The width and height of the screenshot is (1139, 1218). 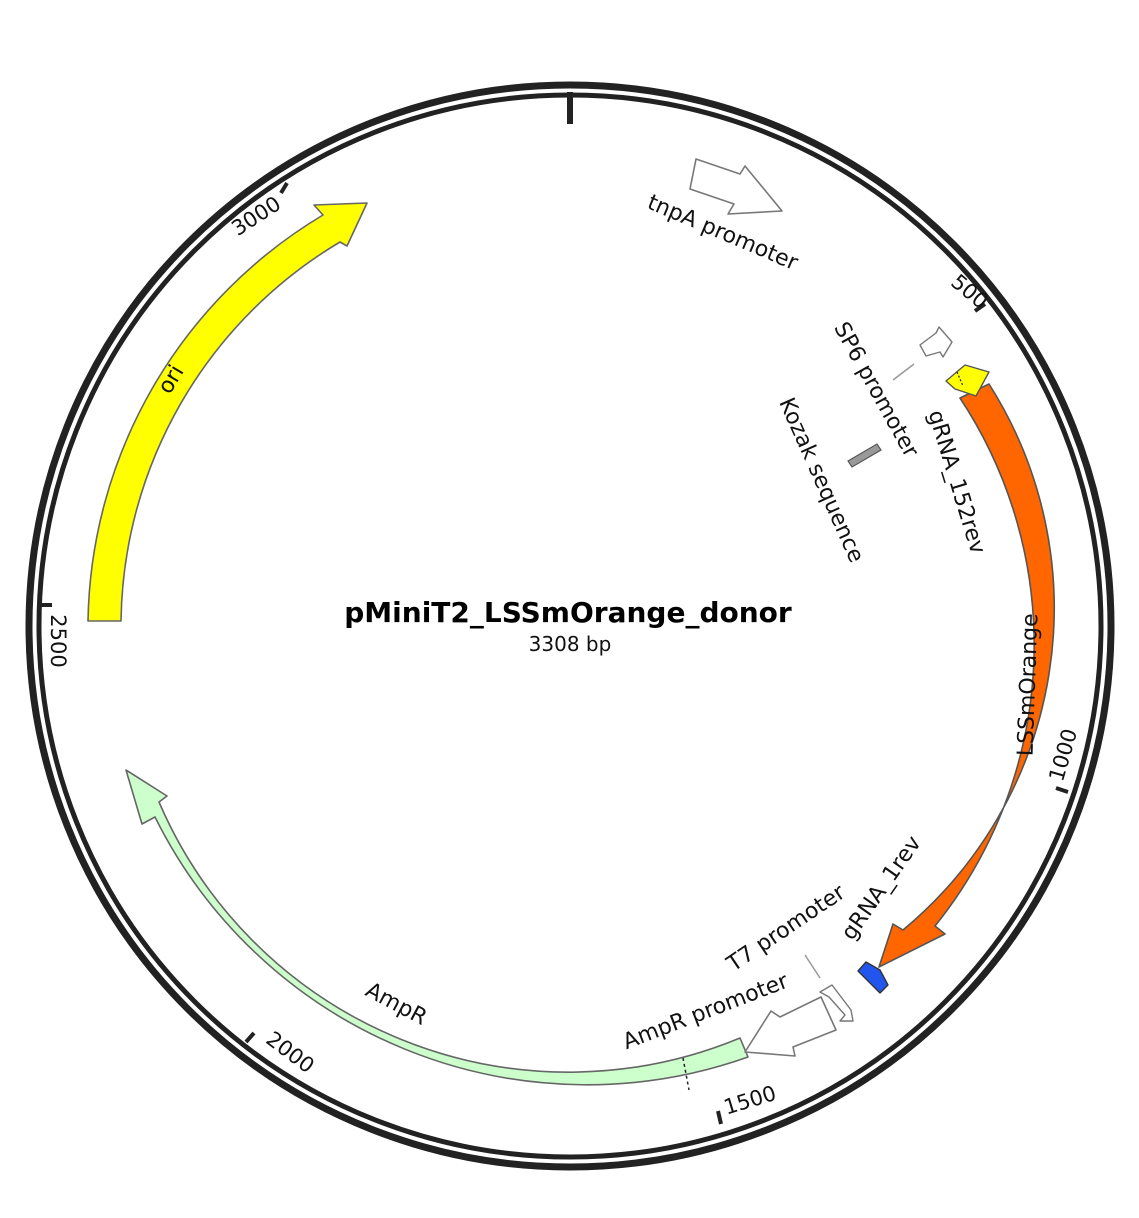 What do you see at coordinates (864, 455) in the screenshot?
I see `feature-block` at bounding box center [864, 455].